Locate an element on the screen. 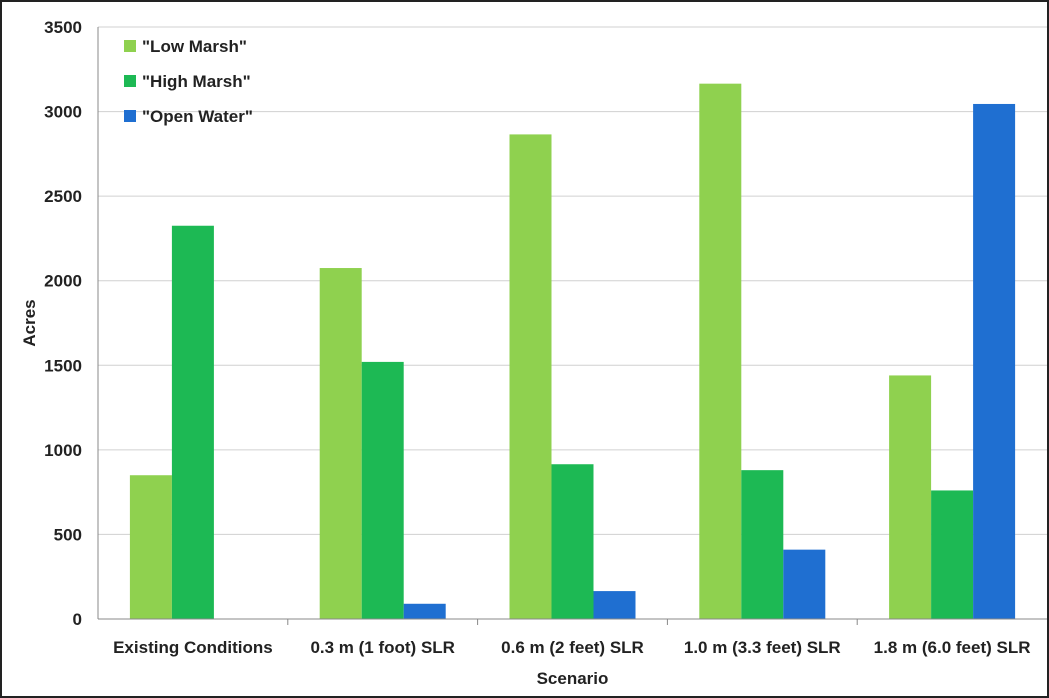  y-tick-label: 3500 is located at coordinates (63, 27).